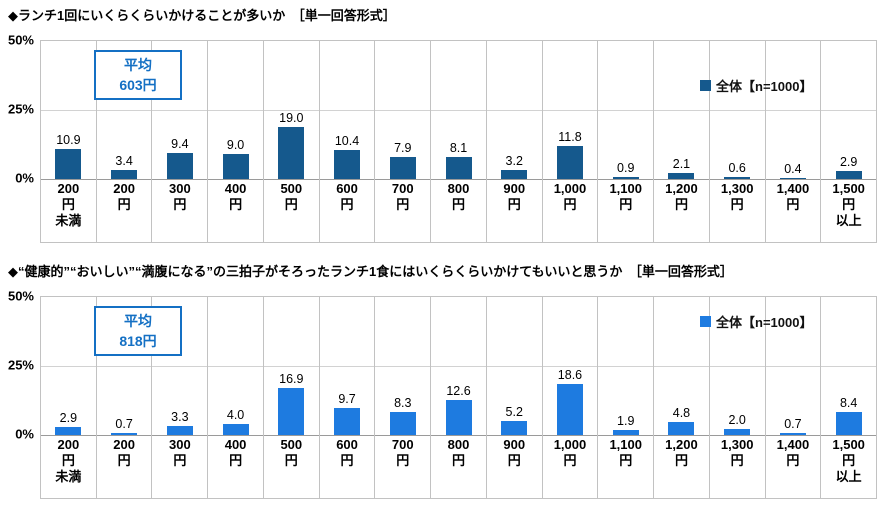 Image resolution: width=880 pixels, height=524 pixels. I want to click on bar-slot: 9.4, so click(180, 110).